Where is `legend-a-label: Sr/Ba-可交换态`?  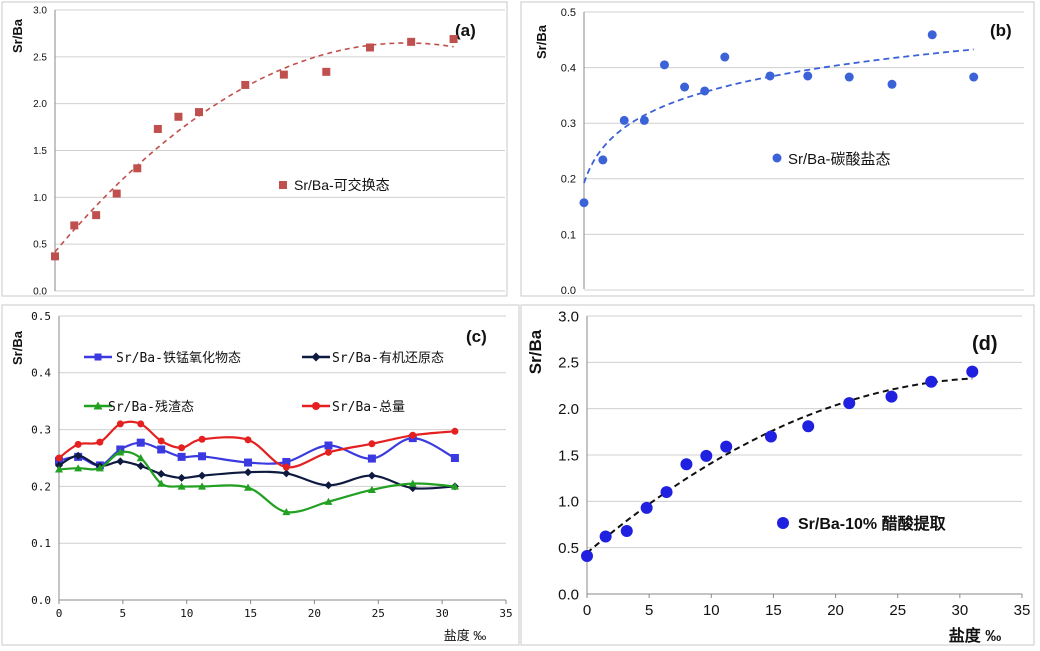 legend-a-label: Sr/Ba-可交换态 is located at coordinates (342, 185).